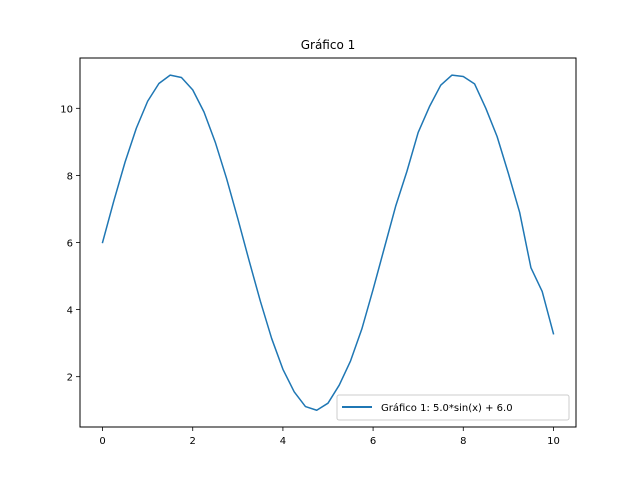  What do you see at coordinates (447, 408) in the screenshot?
I see `legend-label-series-1: Gráfico 1: 5.0*sin(x) + 6.0` at bounding box center [447, 408].